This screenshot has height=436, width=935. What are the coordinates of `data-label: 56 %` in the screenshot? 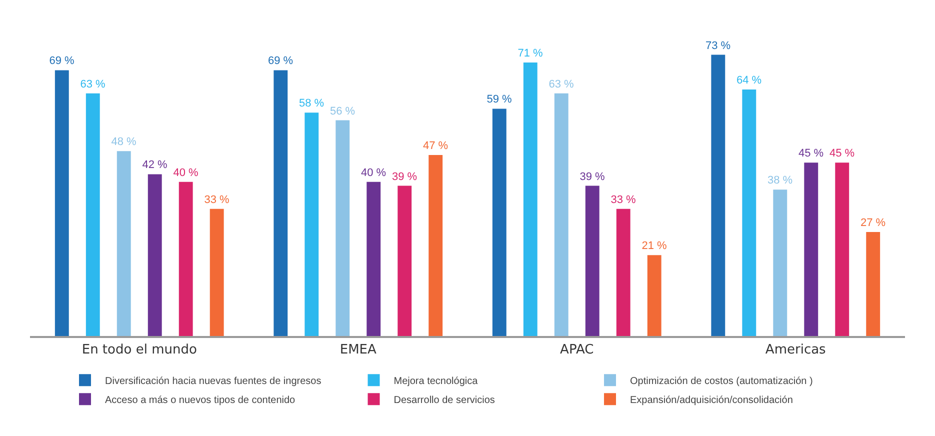 It's located at (343, 111).